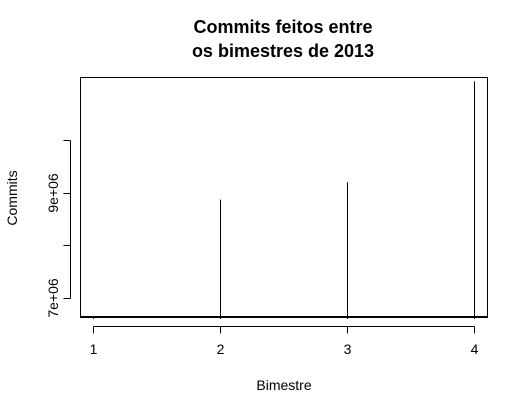 The width and height of the screenshot is (528, 417). What do you see at coordinates (283, 385) in the screenshot?
I see `x-axis-label: Bimestre` at bounding box center [283, 385].